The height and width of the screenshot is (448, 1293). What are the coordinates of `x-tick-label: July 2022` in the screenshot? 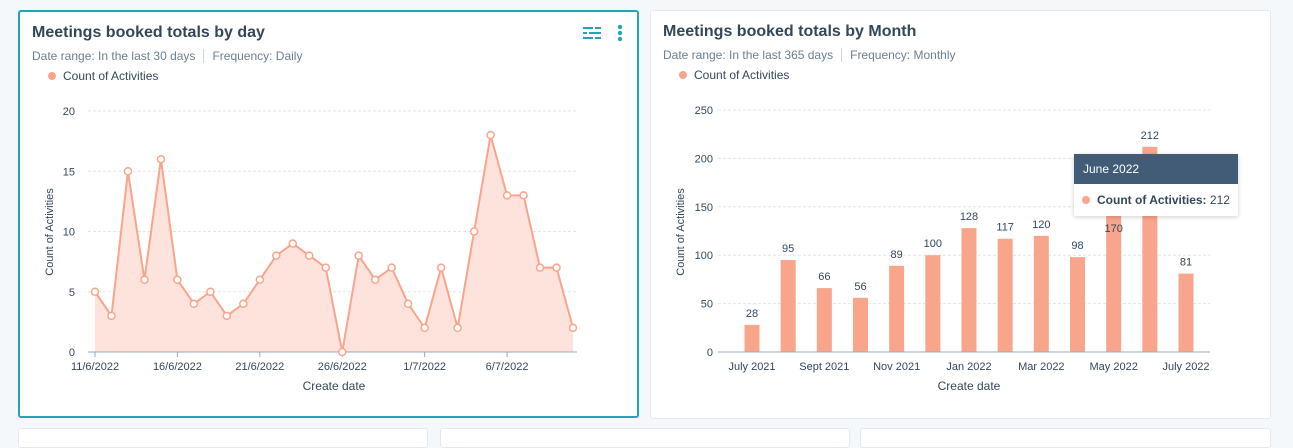 It's located at (1185, 367).